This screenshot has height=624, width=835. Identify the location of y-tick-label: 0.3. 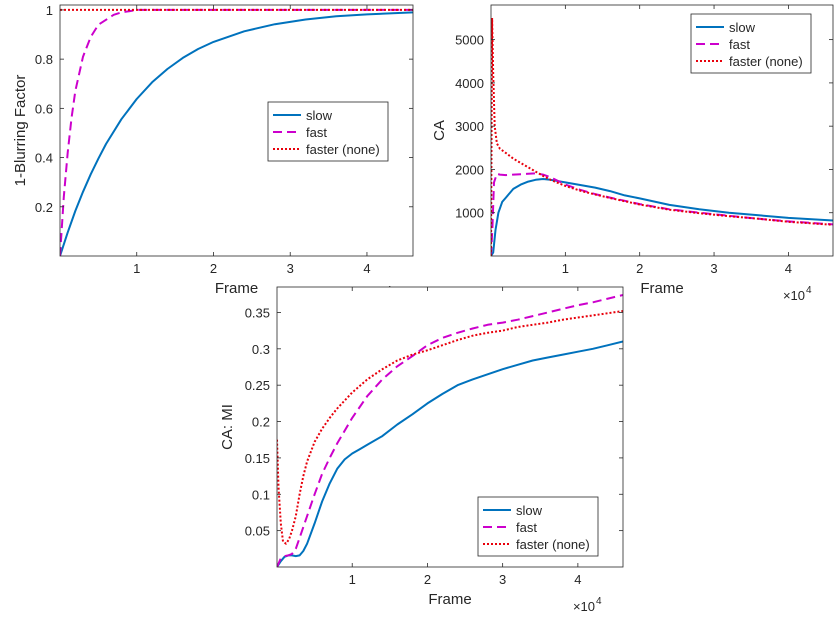
(261, 349).